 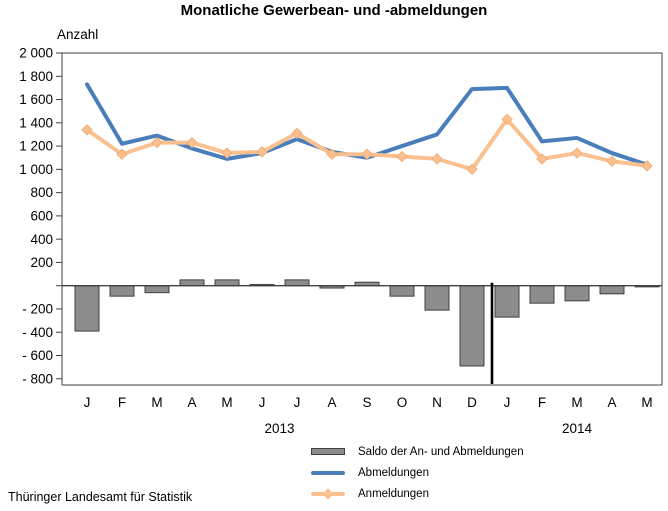 What do you see at coordinates (577, 428) in the screenshot?
I see `year-label: 2014` at bounding box center [577, 428].